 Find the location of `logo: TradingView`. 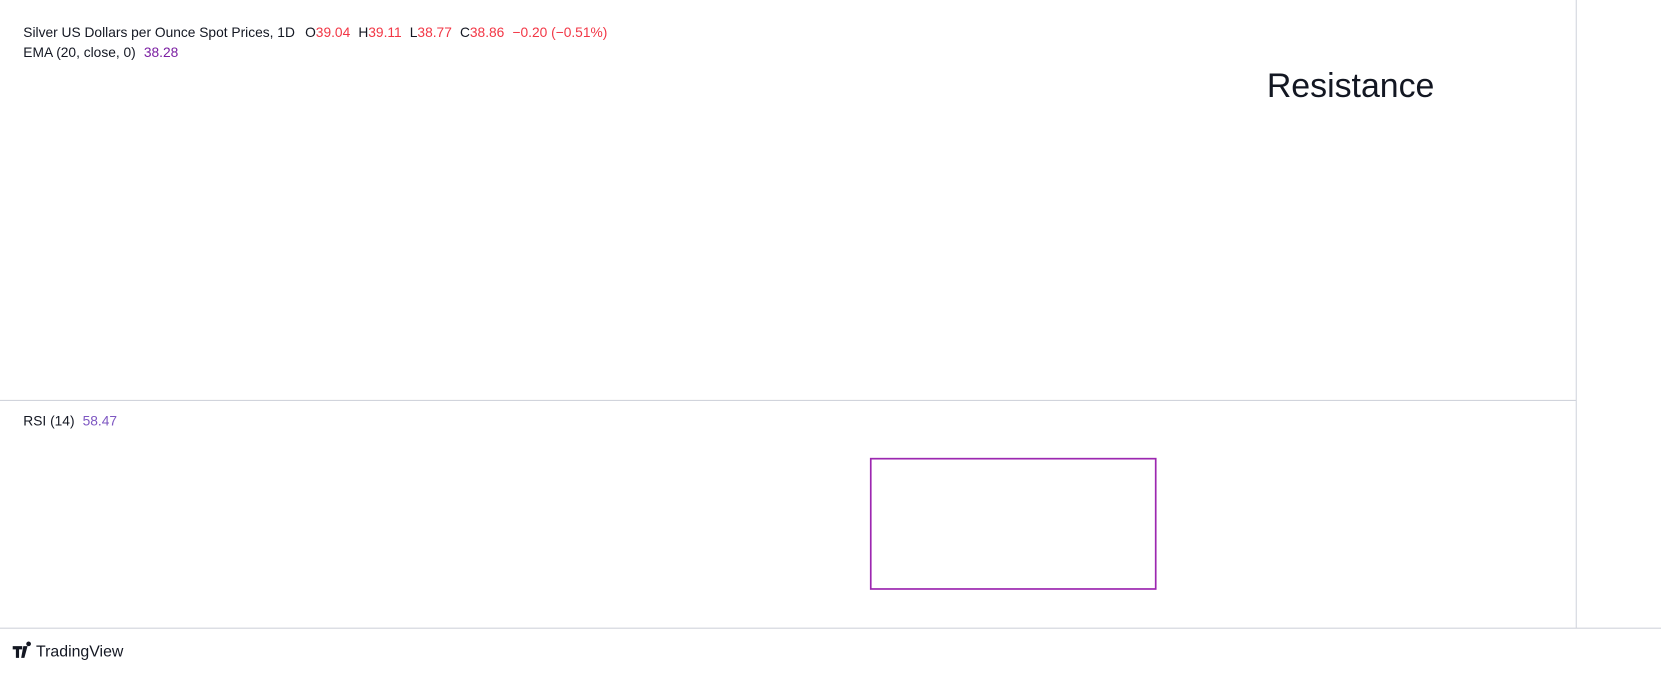

logo: TradingView is located at coordinates (68, 651).